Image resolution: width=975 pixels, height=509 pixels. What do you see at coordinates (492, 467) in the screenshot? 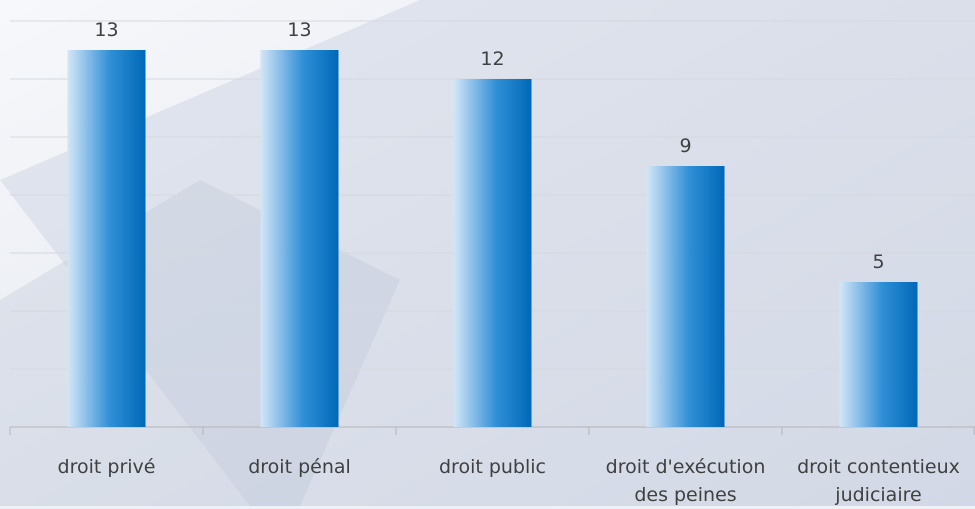
I see `x-tick-label: droit public` at bounding box center [492, 467].